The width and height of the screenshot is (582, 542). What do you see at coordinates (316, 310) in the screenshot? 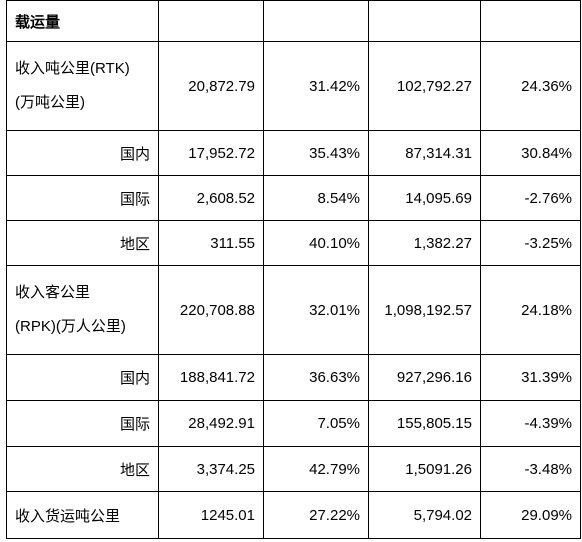
I see `cell-value-2: 32.01%` at bounding box center [316, 310].